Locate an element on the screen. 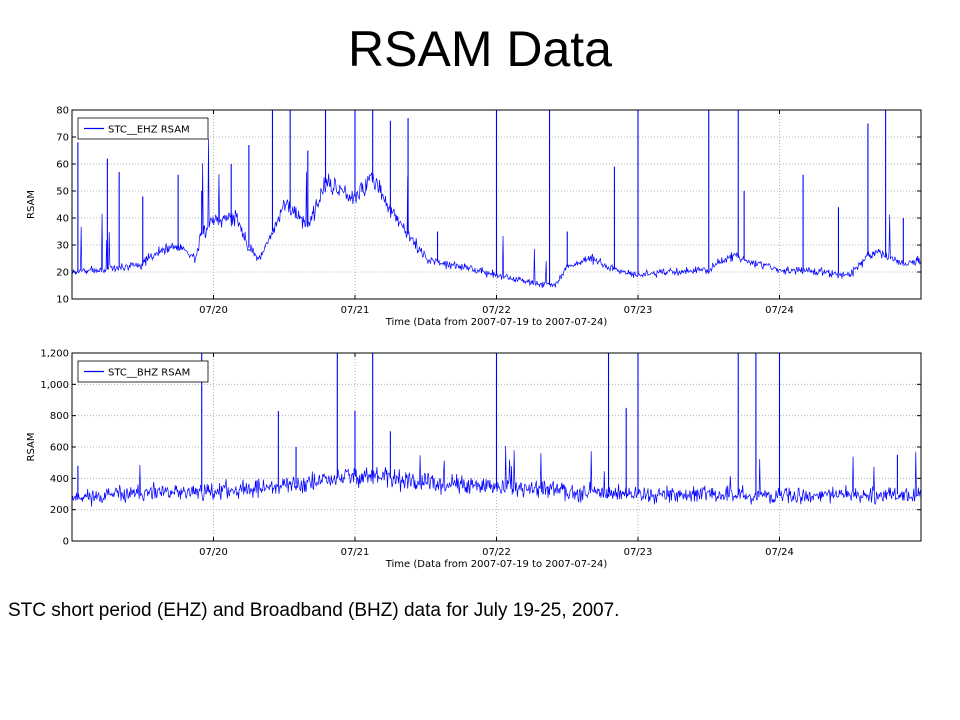 The image size is (960, 720). legend: STC__EHZ RSAM is located at coordinates (143, 128).